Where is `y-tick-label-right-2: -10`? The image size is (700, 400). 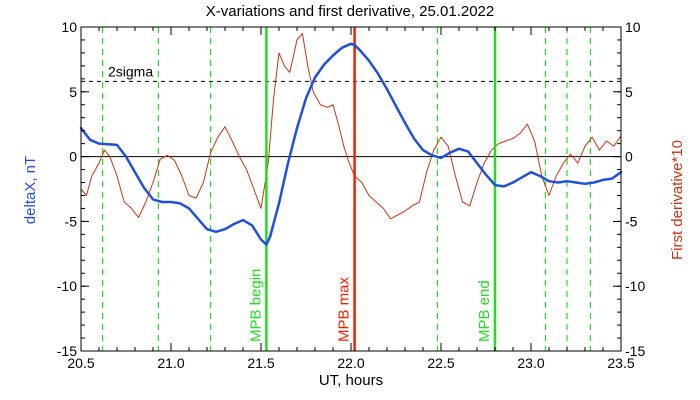 y-tick-label-right-2: -10 is located at coordinates (635, 286).